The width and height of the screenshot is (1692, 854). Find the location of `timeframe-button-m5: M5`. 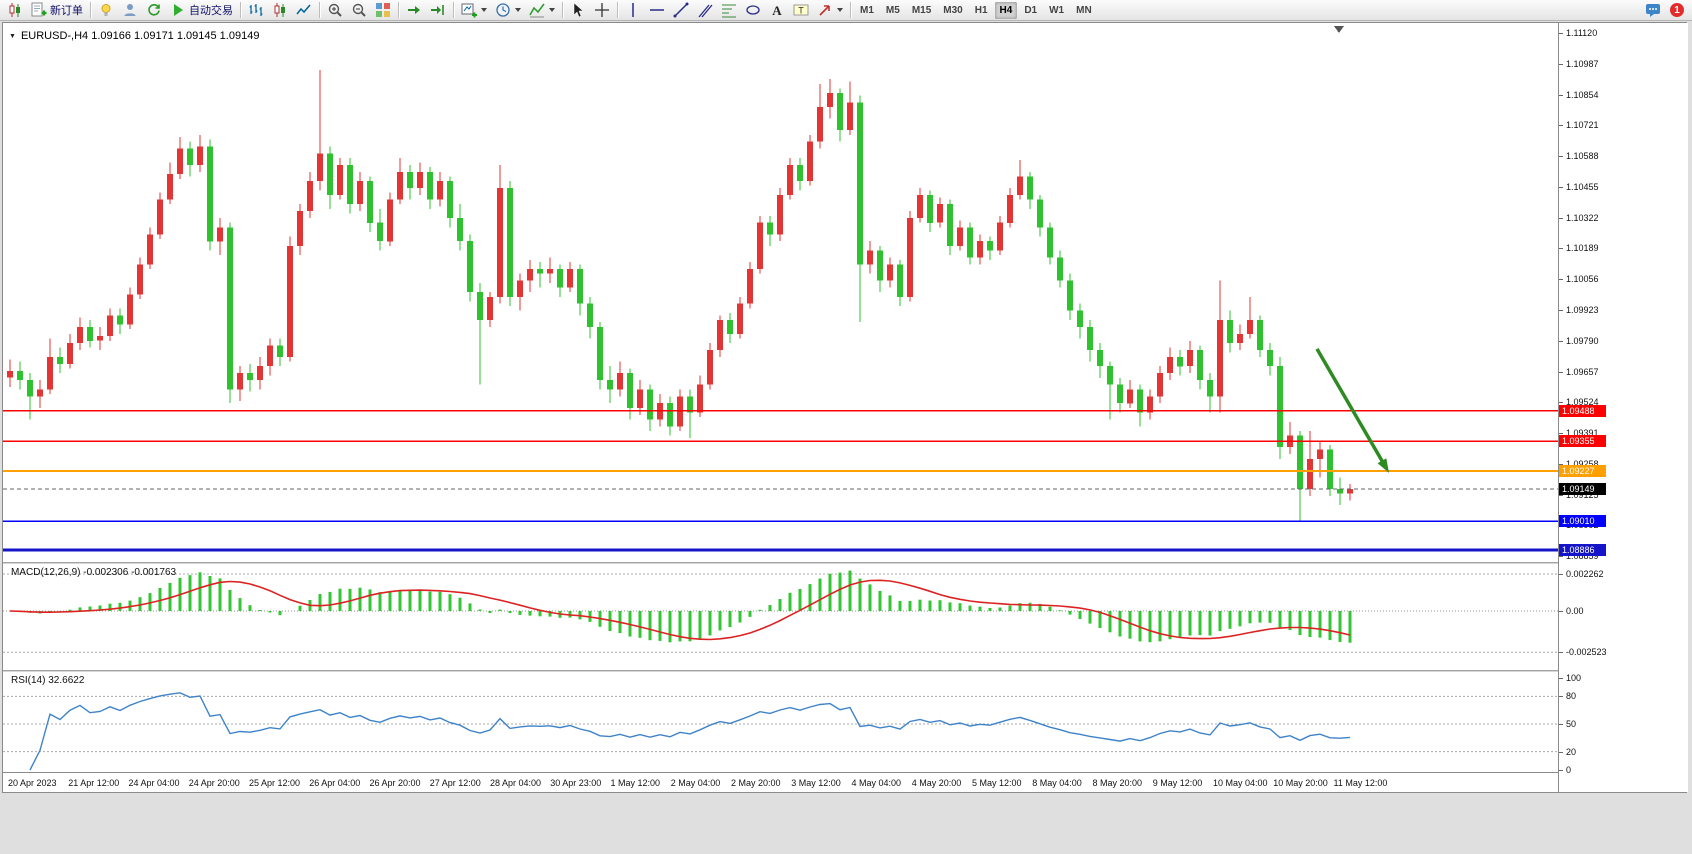

timeframe-button-m5: M5 is located at coordinates (892, 10).